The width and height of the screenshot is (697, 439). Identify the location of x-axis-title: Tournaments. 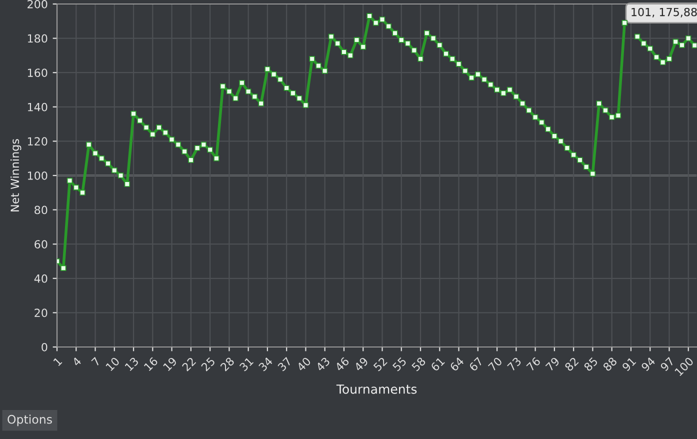
(376, 389).